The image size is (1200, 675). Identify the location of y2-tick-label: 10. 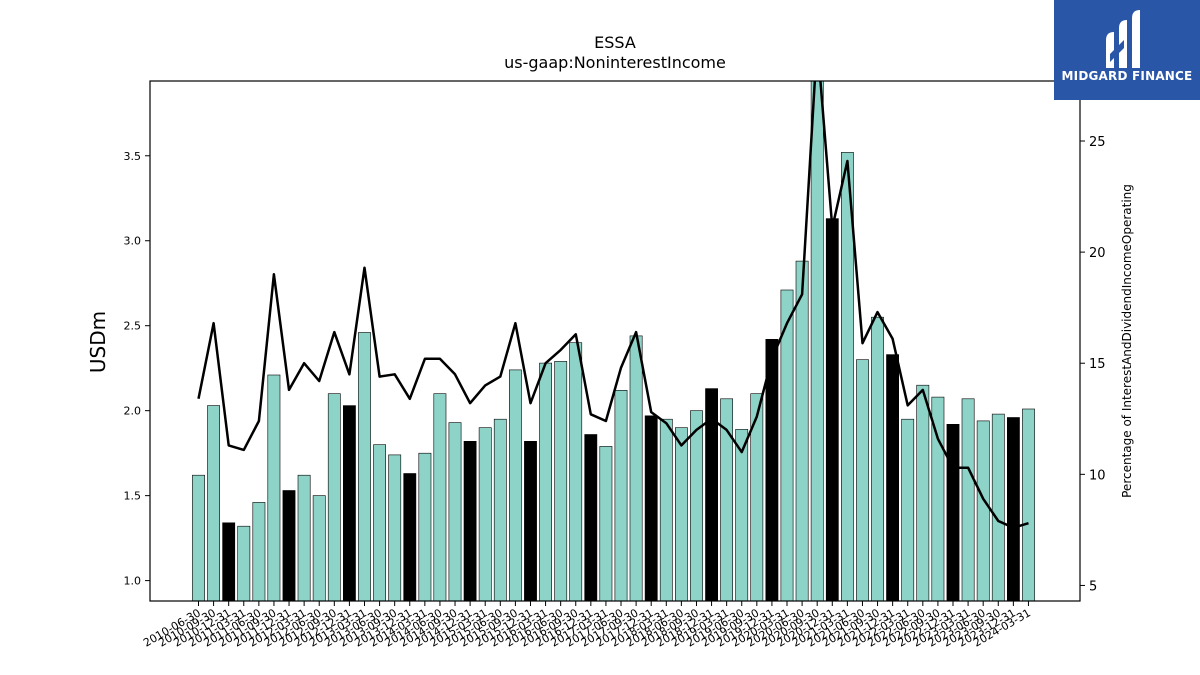
(1097, 475).